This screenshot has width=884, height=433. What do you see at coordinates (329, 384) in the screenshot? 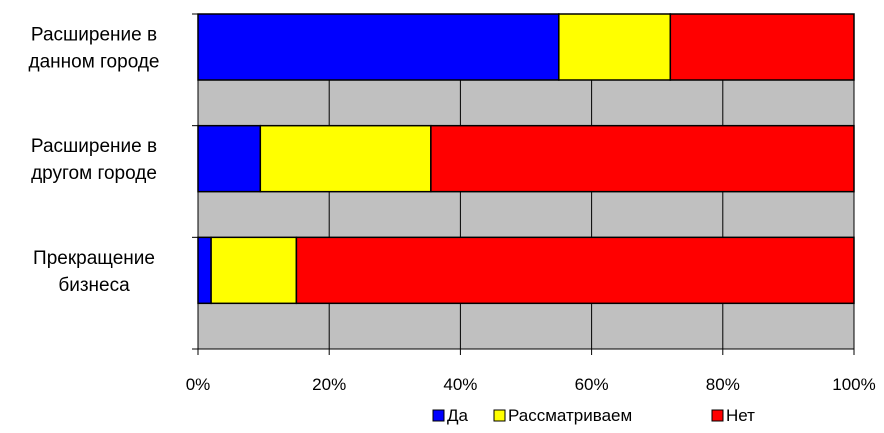
I see `x-tick-label: 20%` at bounding box center [329, 384].